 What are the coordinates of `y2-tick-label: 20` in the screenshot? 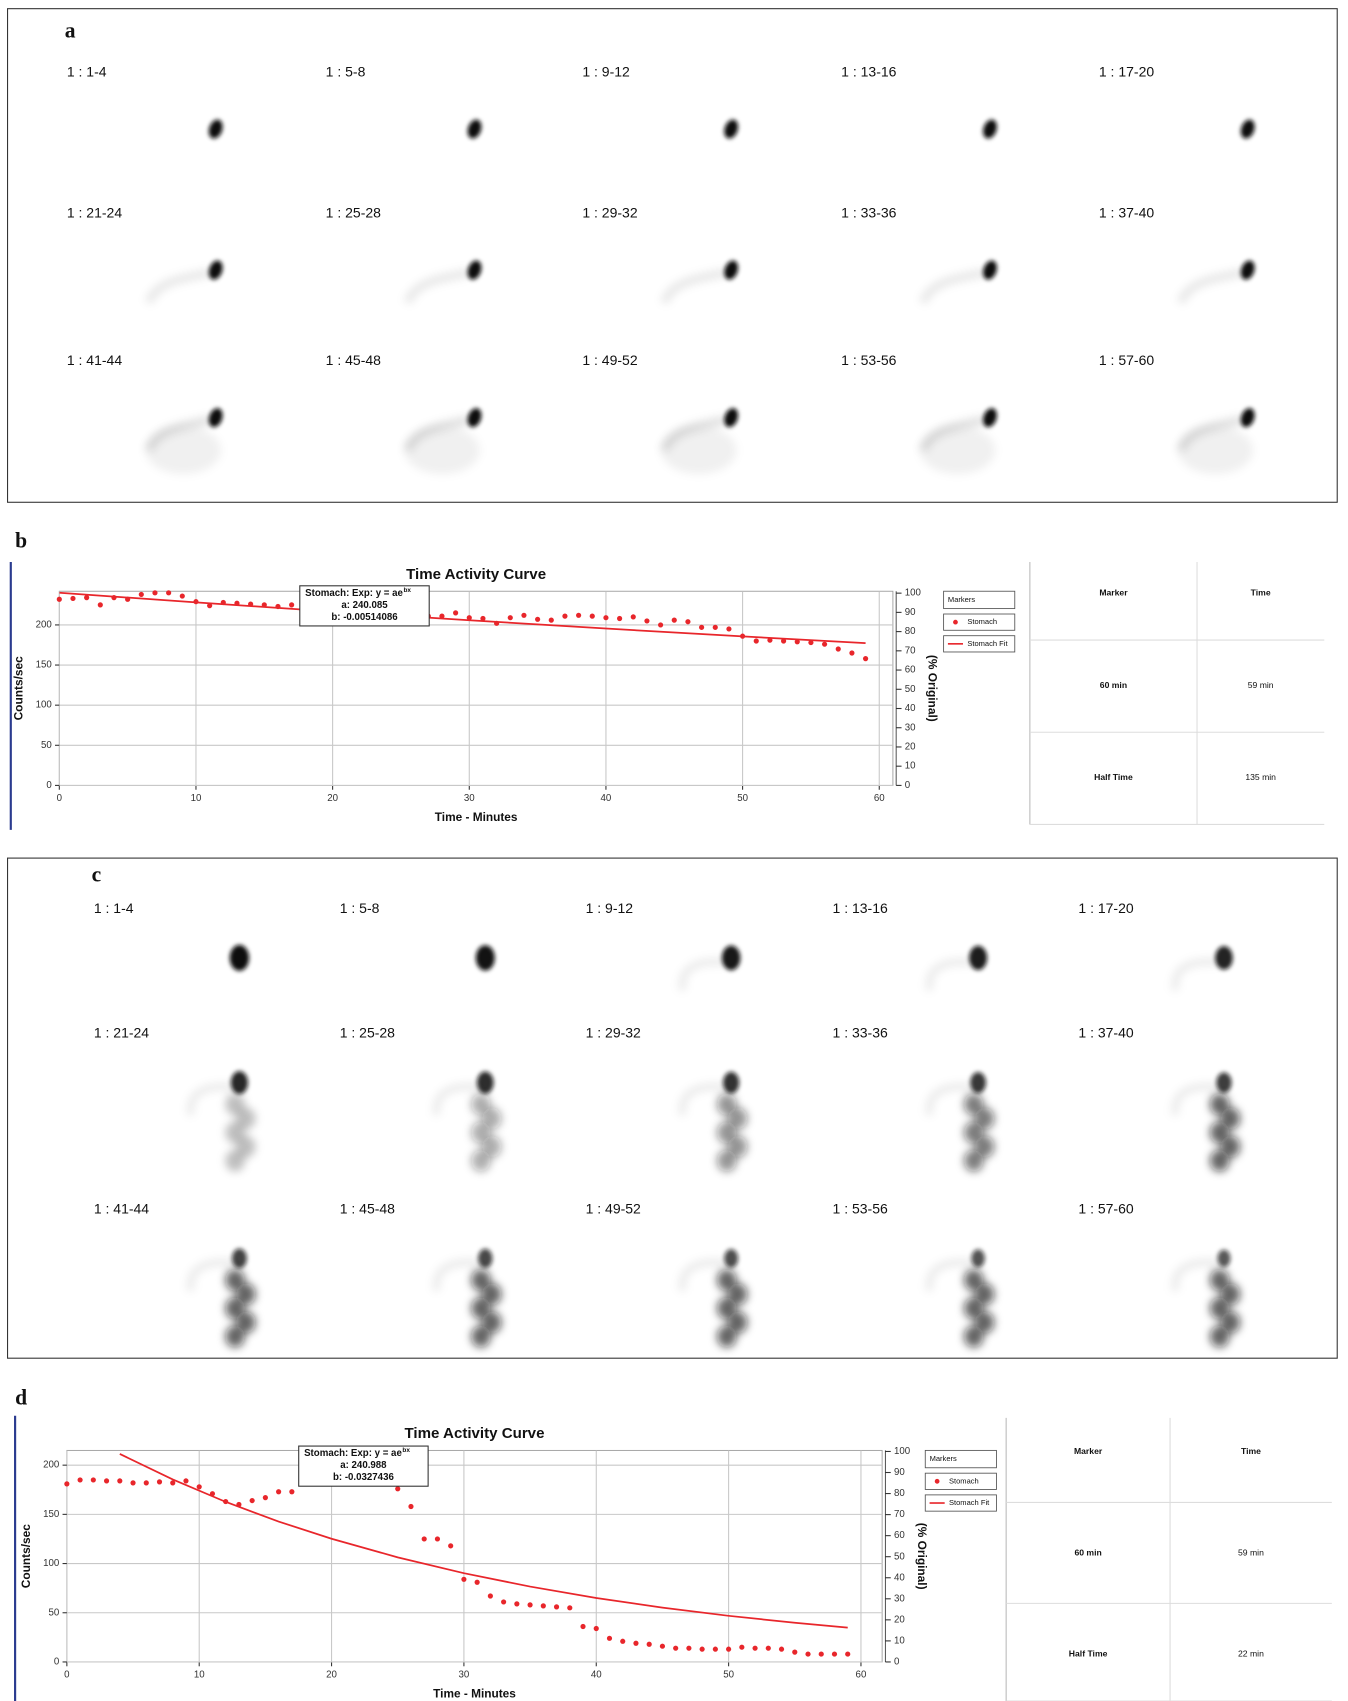 It's located at (910, 747).